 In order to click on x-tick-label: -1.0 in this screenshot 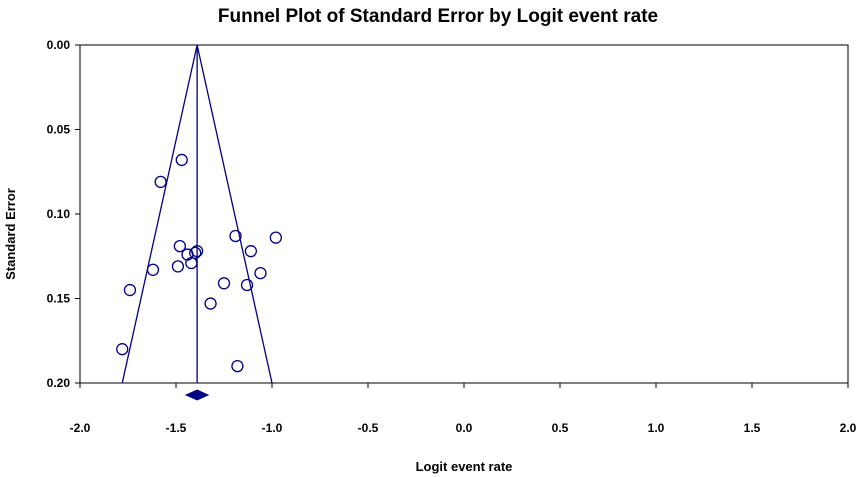, I will do `click(272, 428)`.